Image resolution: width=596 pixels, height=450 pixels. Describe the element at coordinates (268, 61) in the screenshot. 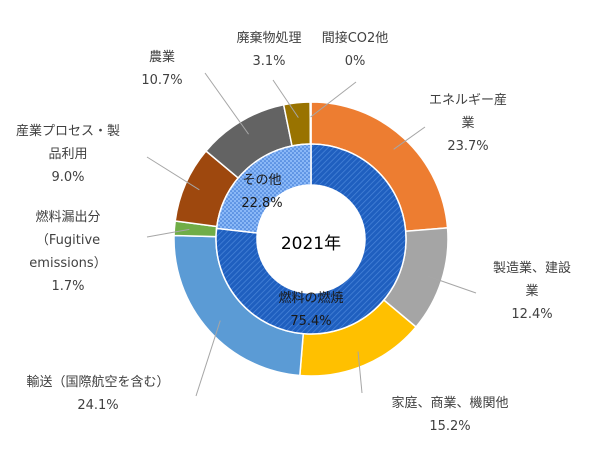

I see `slice-value-label-7: 3.1%` at that location.